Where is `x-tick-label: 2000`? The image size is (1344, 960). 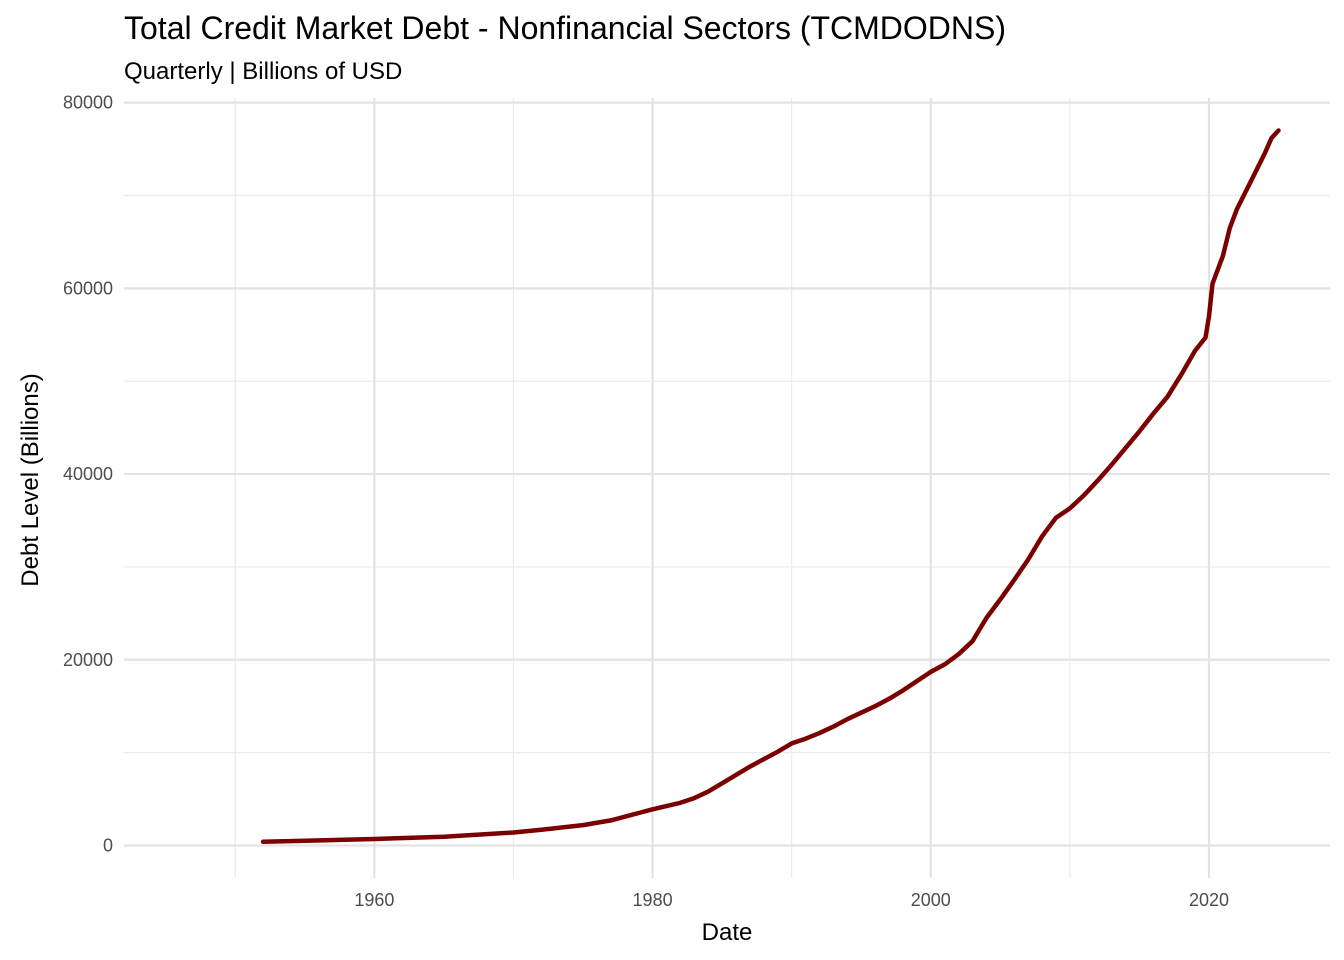
x-tick-label: 2000 is located at coordinates (931, 900).